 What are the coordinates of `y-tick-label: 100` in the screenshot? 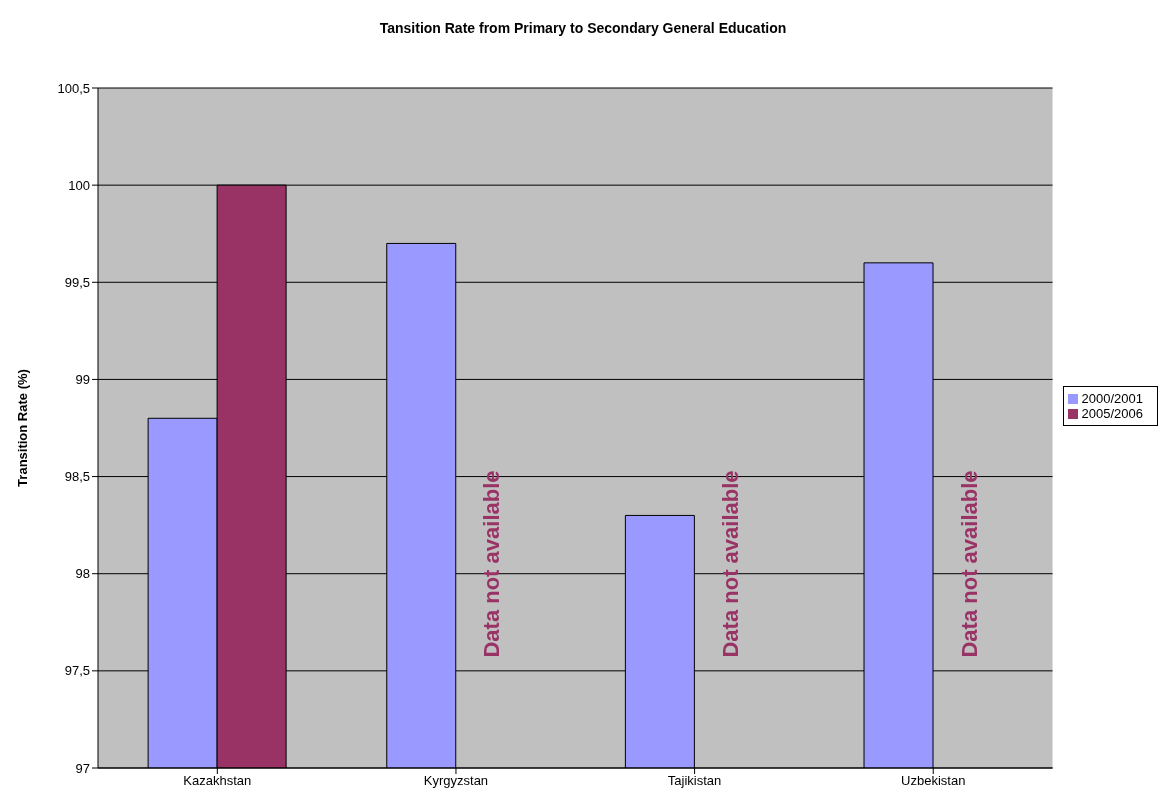 It's located at (79, 185).